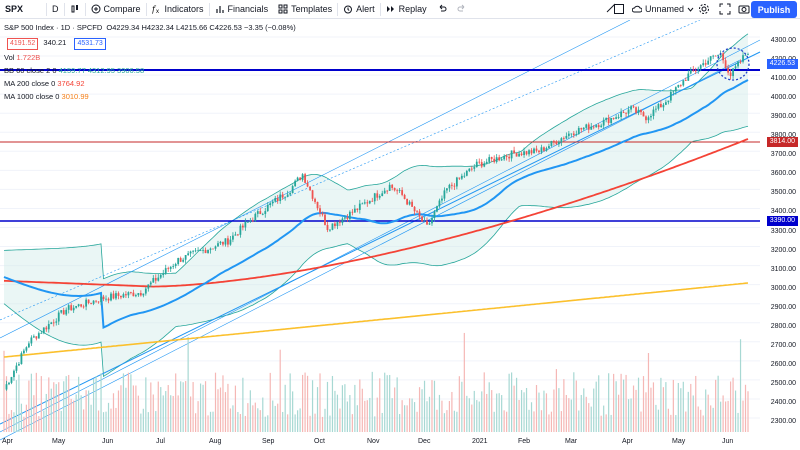  What do you see at coordinates (774, 9) in the screenshot?
I see `publish-button: Publish` at bounding box center [774, 9].